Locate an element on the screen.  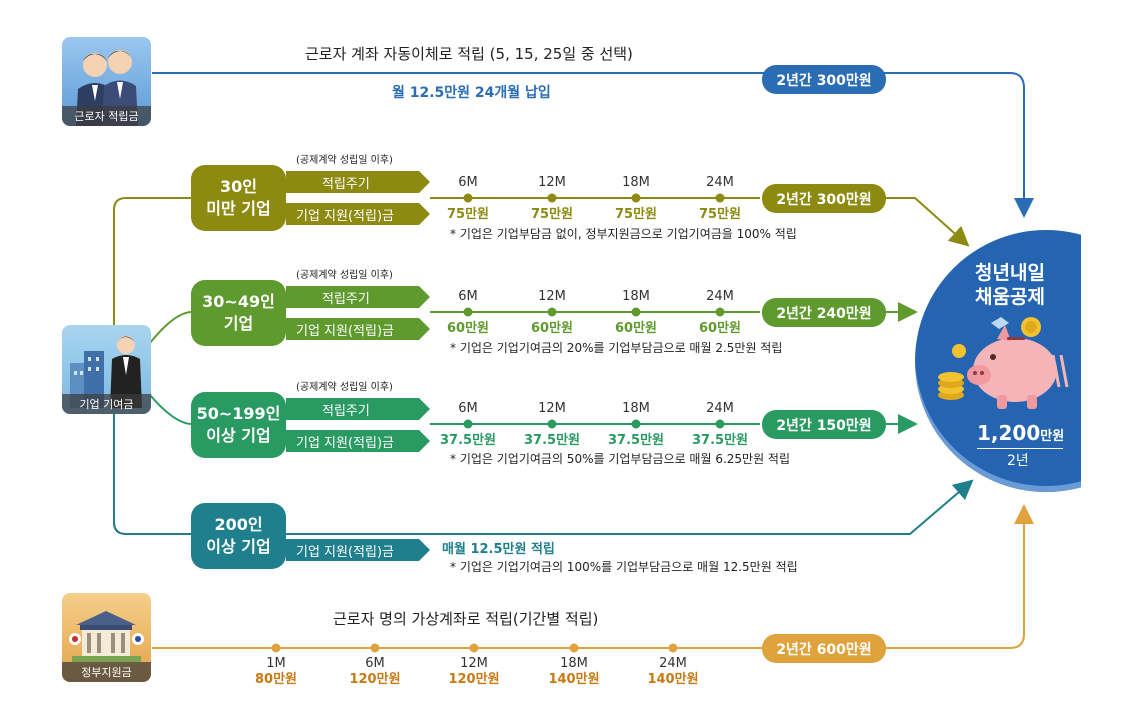
tier4-support-label: 기업 지원(적립)금 is located at coordinates (345, 552).